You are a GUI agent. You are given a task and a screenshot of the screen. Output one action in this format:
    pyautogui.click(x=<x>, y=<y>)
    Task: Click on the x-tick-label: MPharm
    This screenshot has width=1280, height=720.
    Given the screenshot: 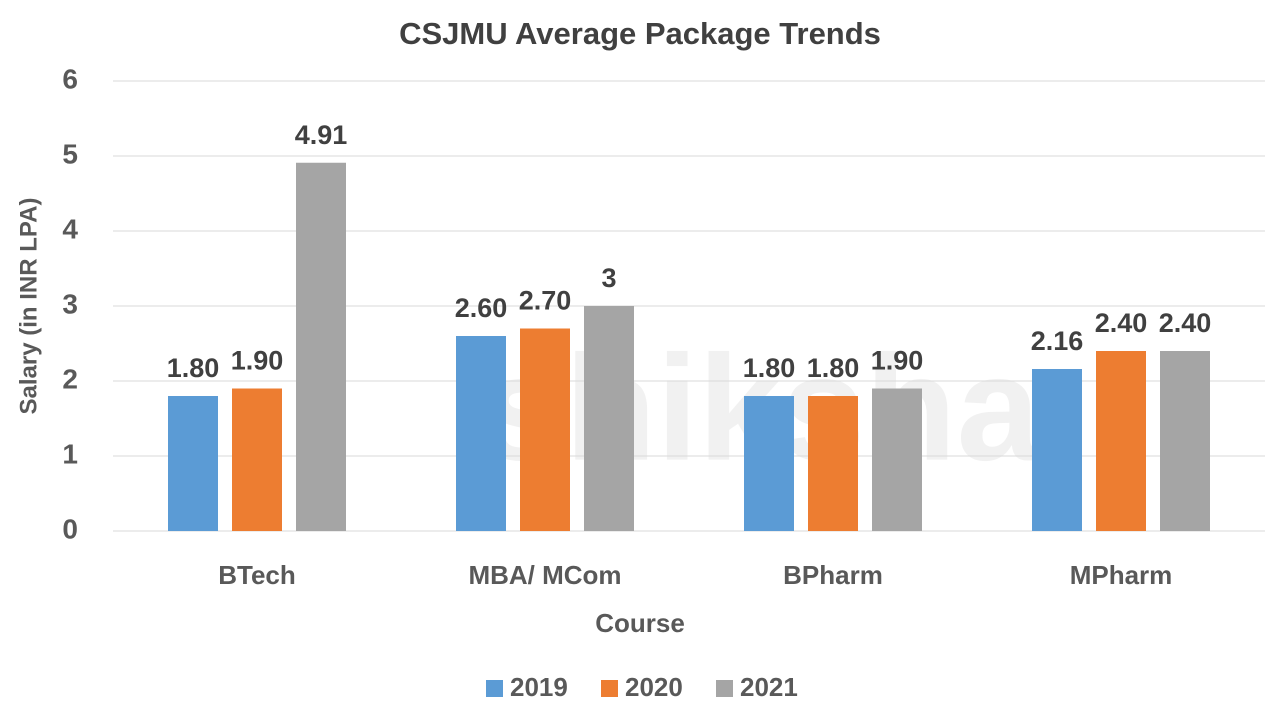 What is the action you would take?
    pyautogui.click(x=1121, y=575)
    